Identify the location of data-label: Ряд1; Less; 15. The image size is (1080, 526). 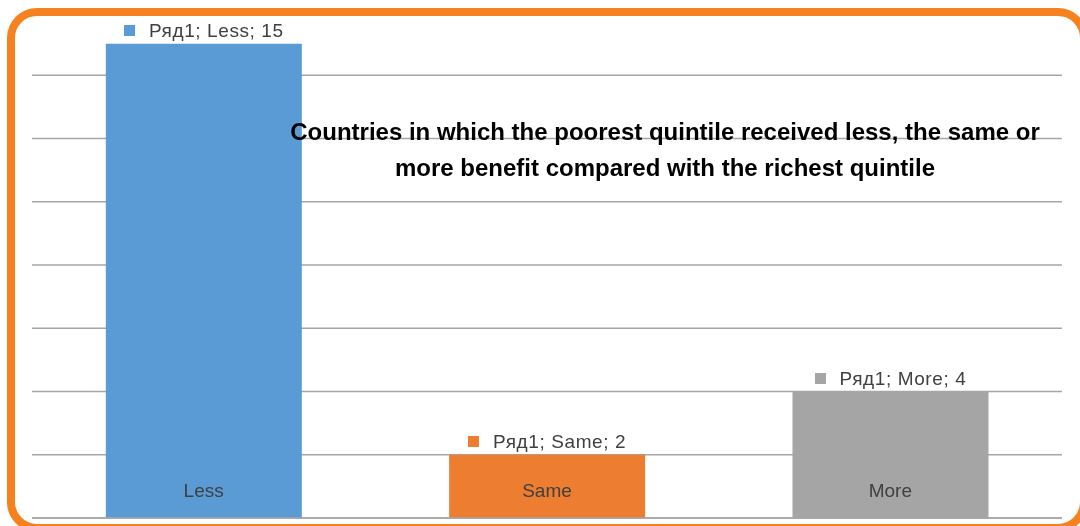
(216, 30).